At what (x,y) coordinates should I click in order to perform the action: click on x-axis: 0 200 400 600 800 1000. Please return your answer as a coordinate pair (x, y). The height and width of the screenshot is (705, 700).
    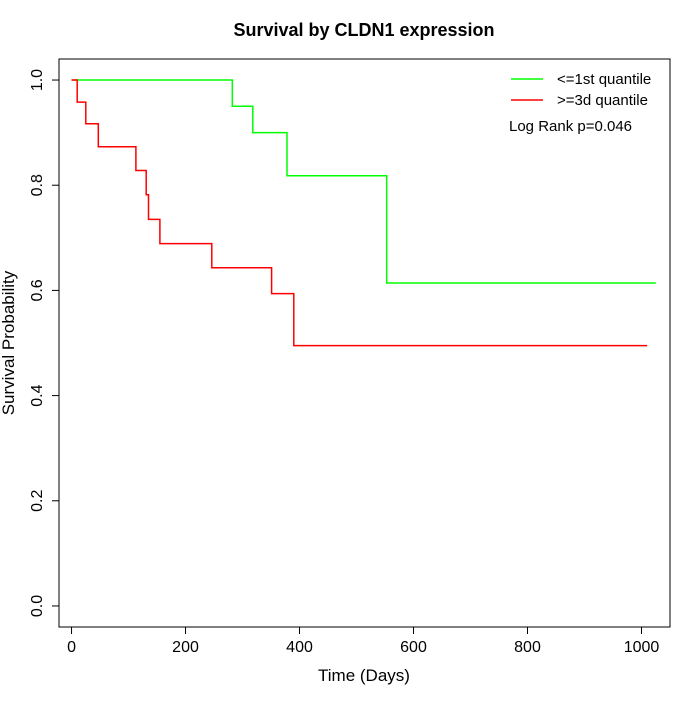
    Looking at the image, I should click on (363, 641).